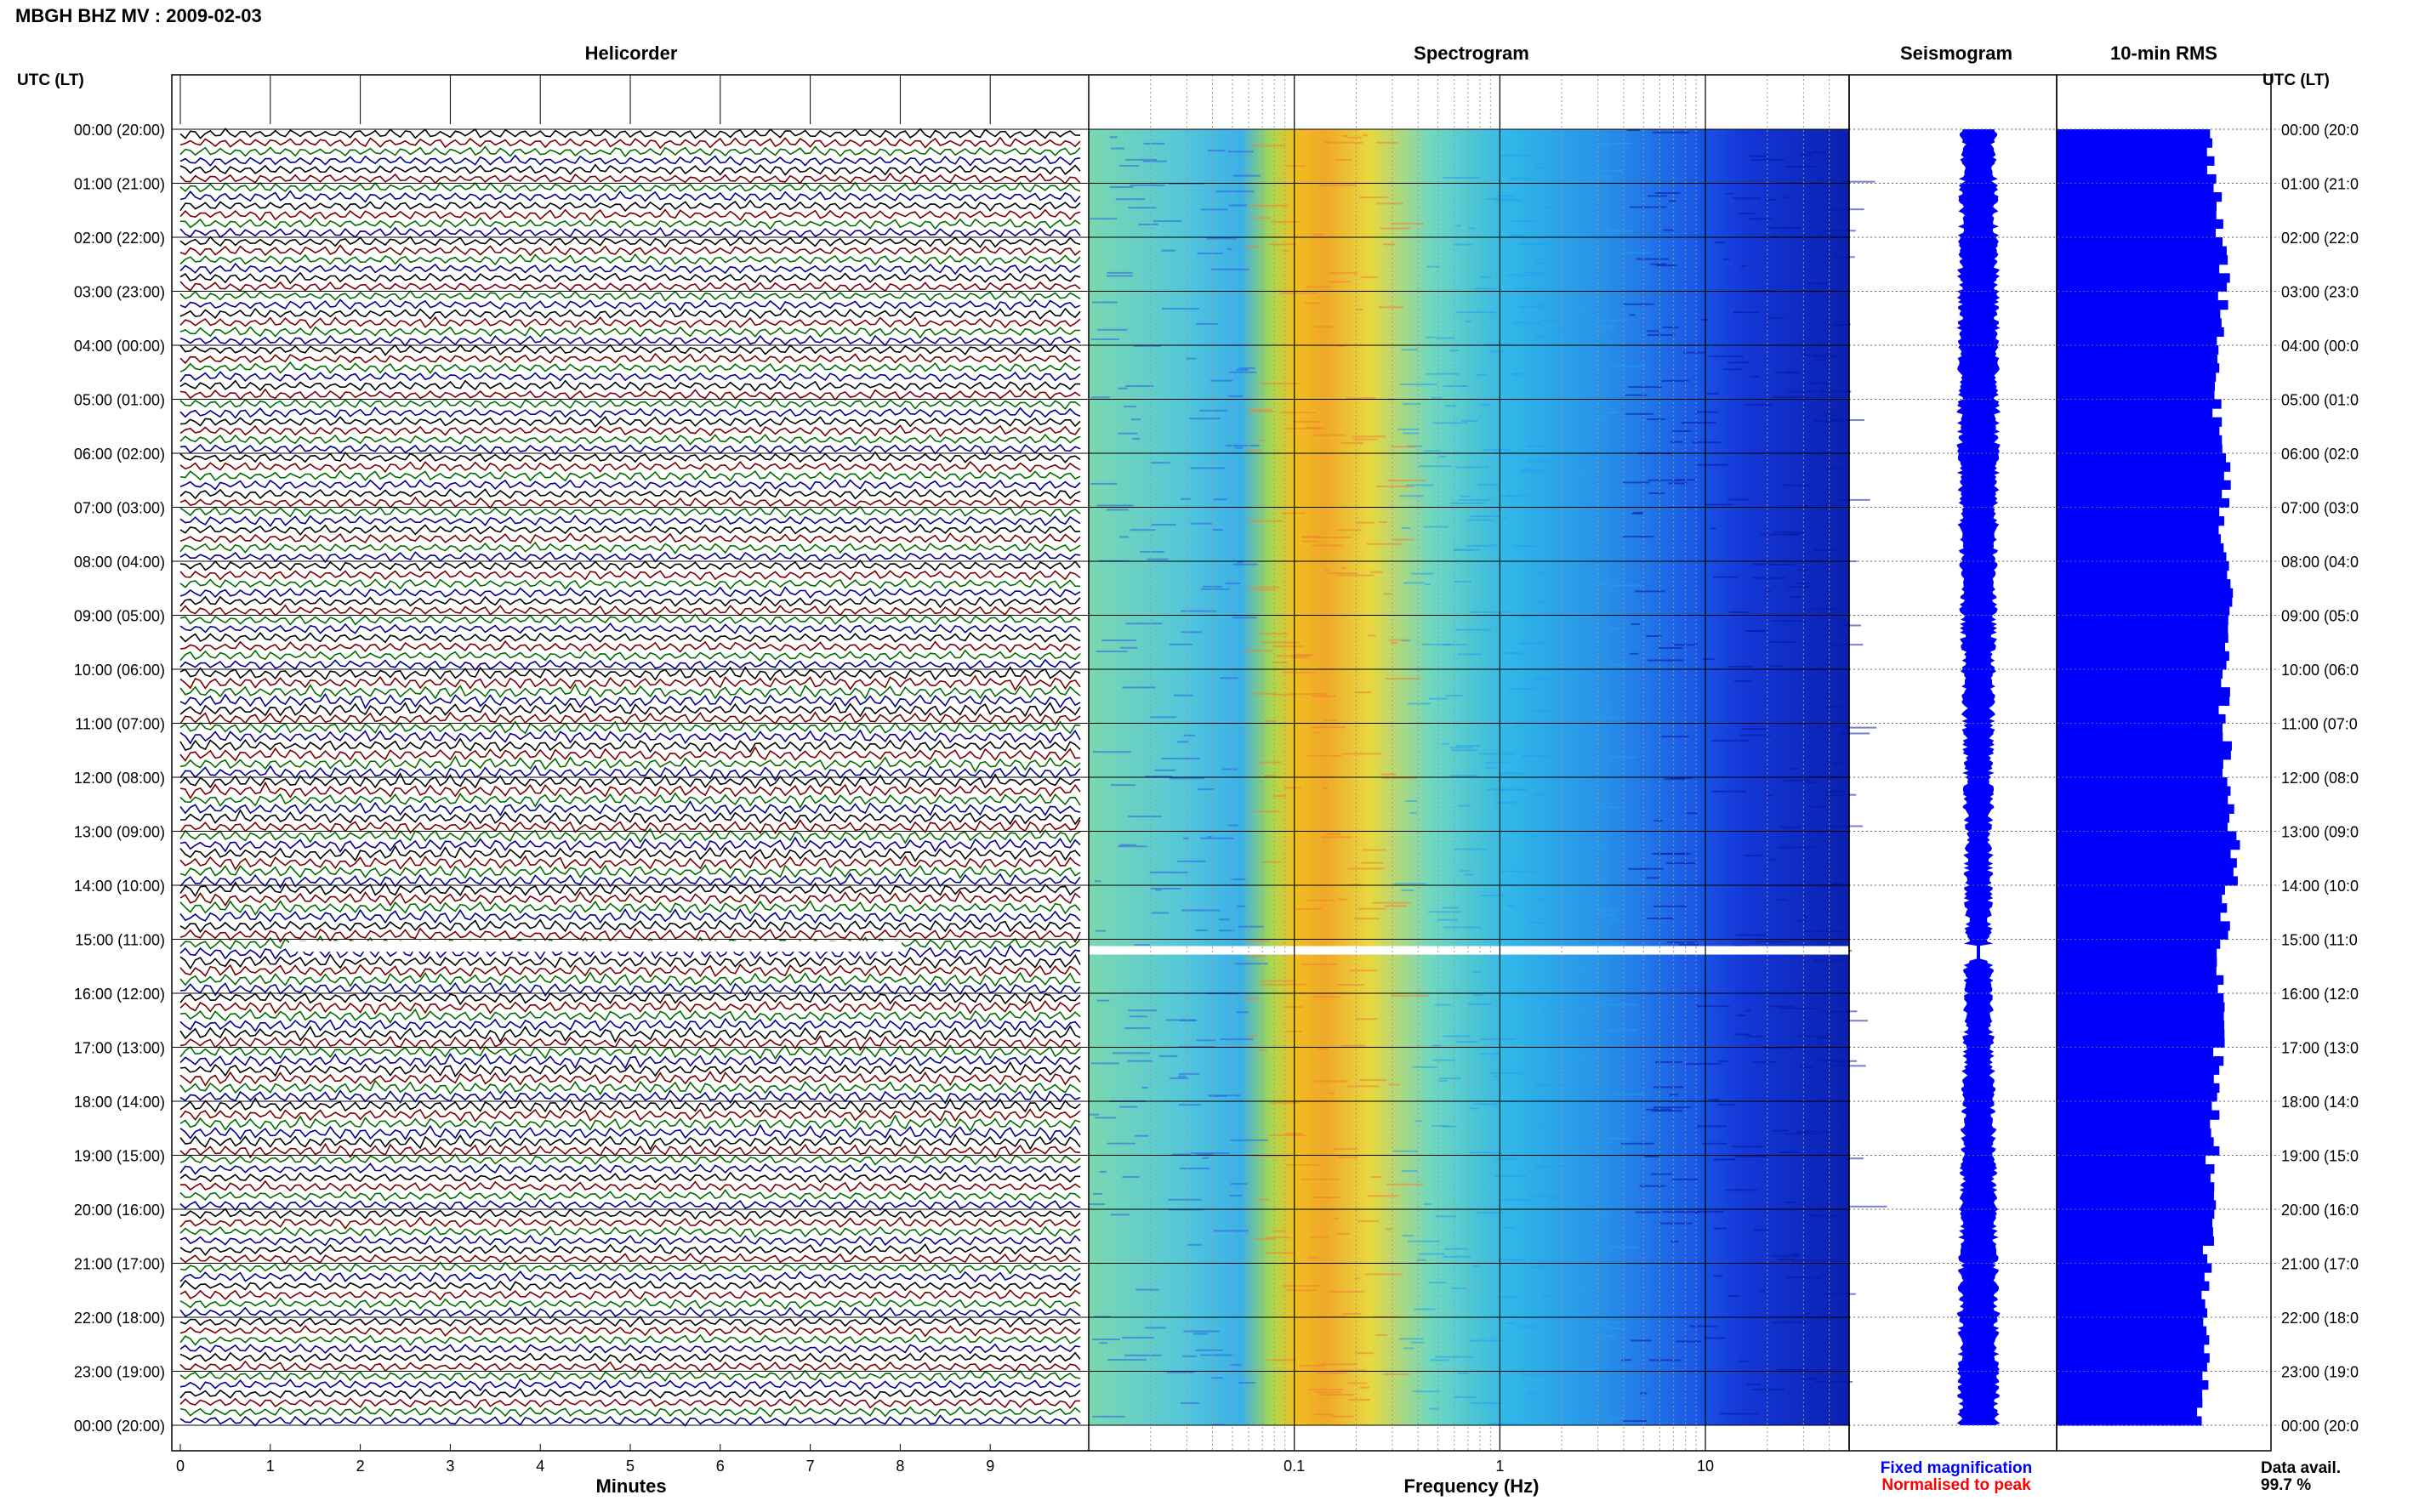  I want to click on time-label-right: 13:00 (09:0, so click(2320, 832).